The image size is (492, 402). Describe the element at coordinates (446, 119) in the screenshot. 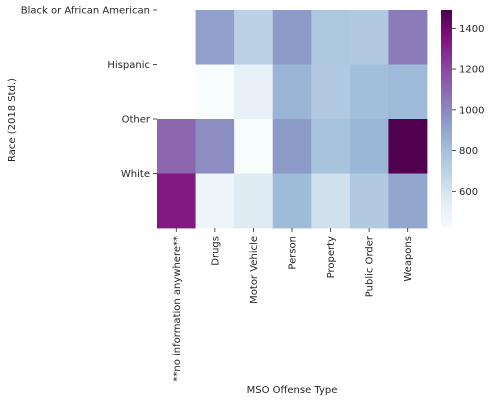

I see `colorbar-gradient` at that location.